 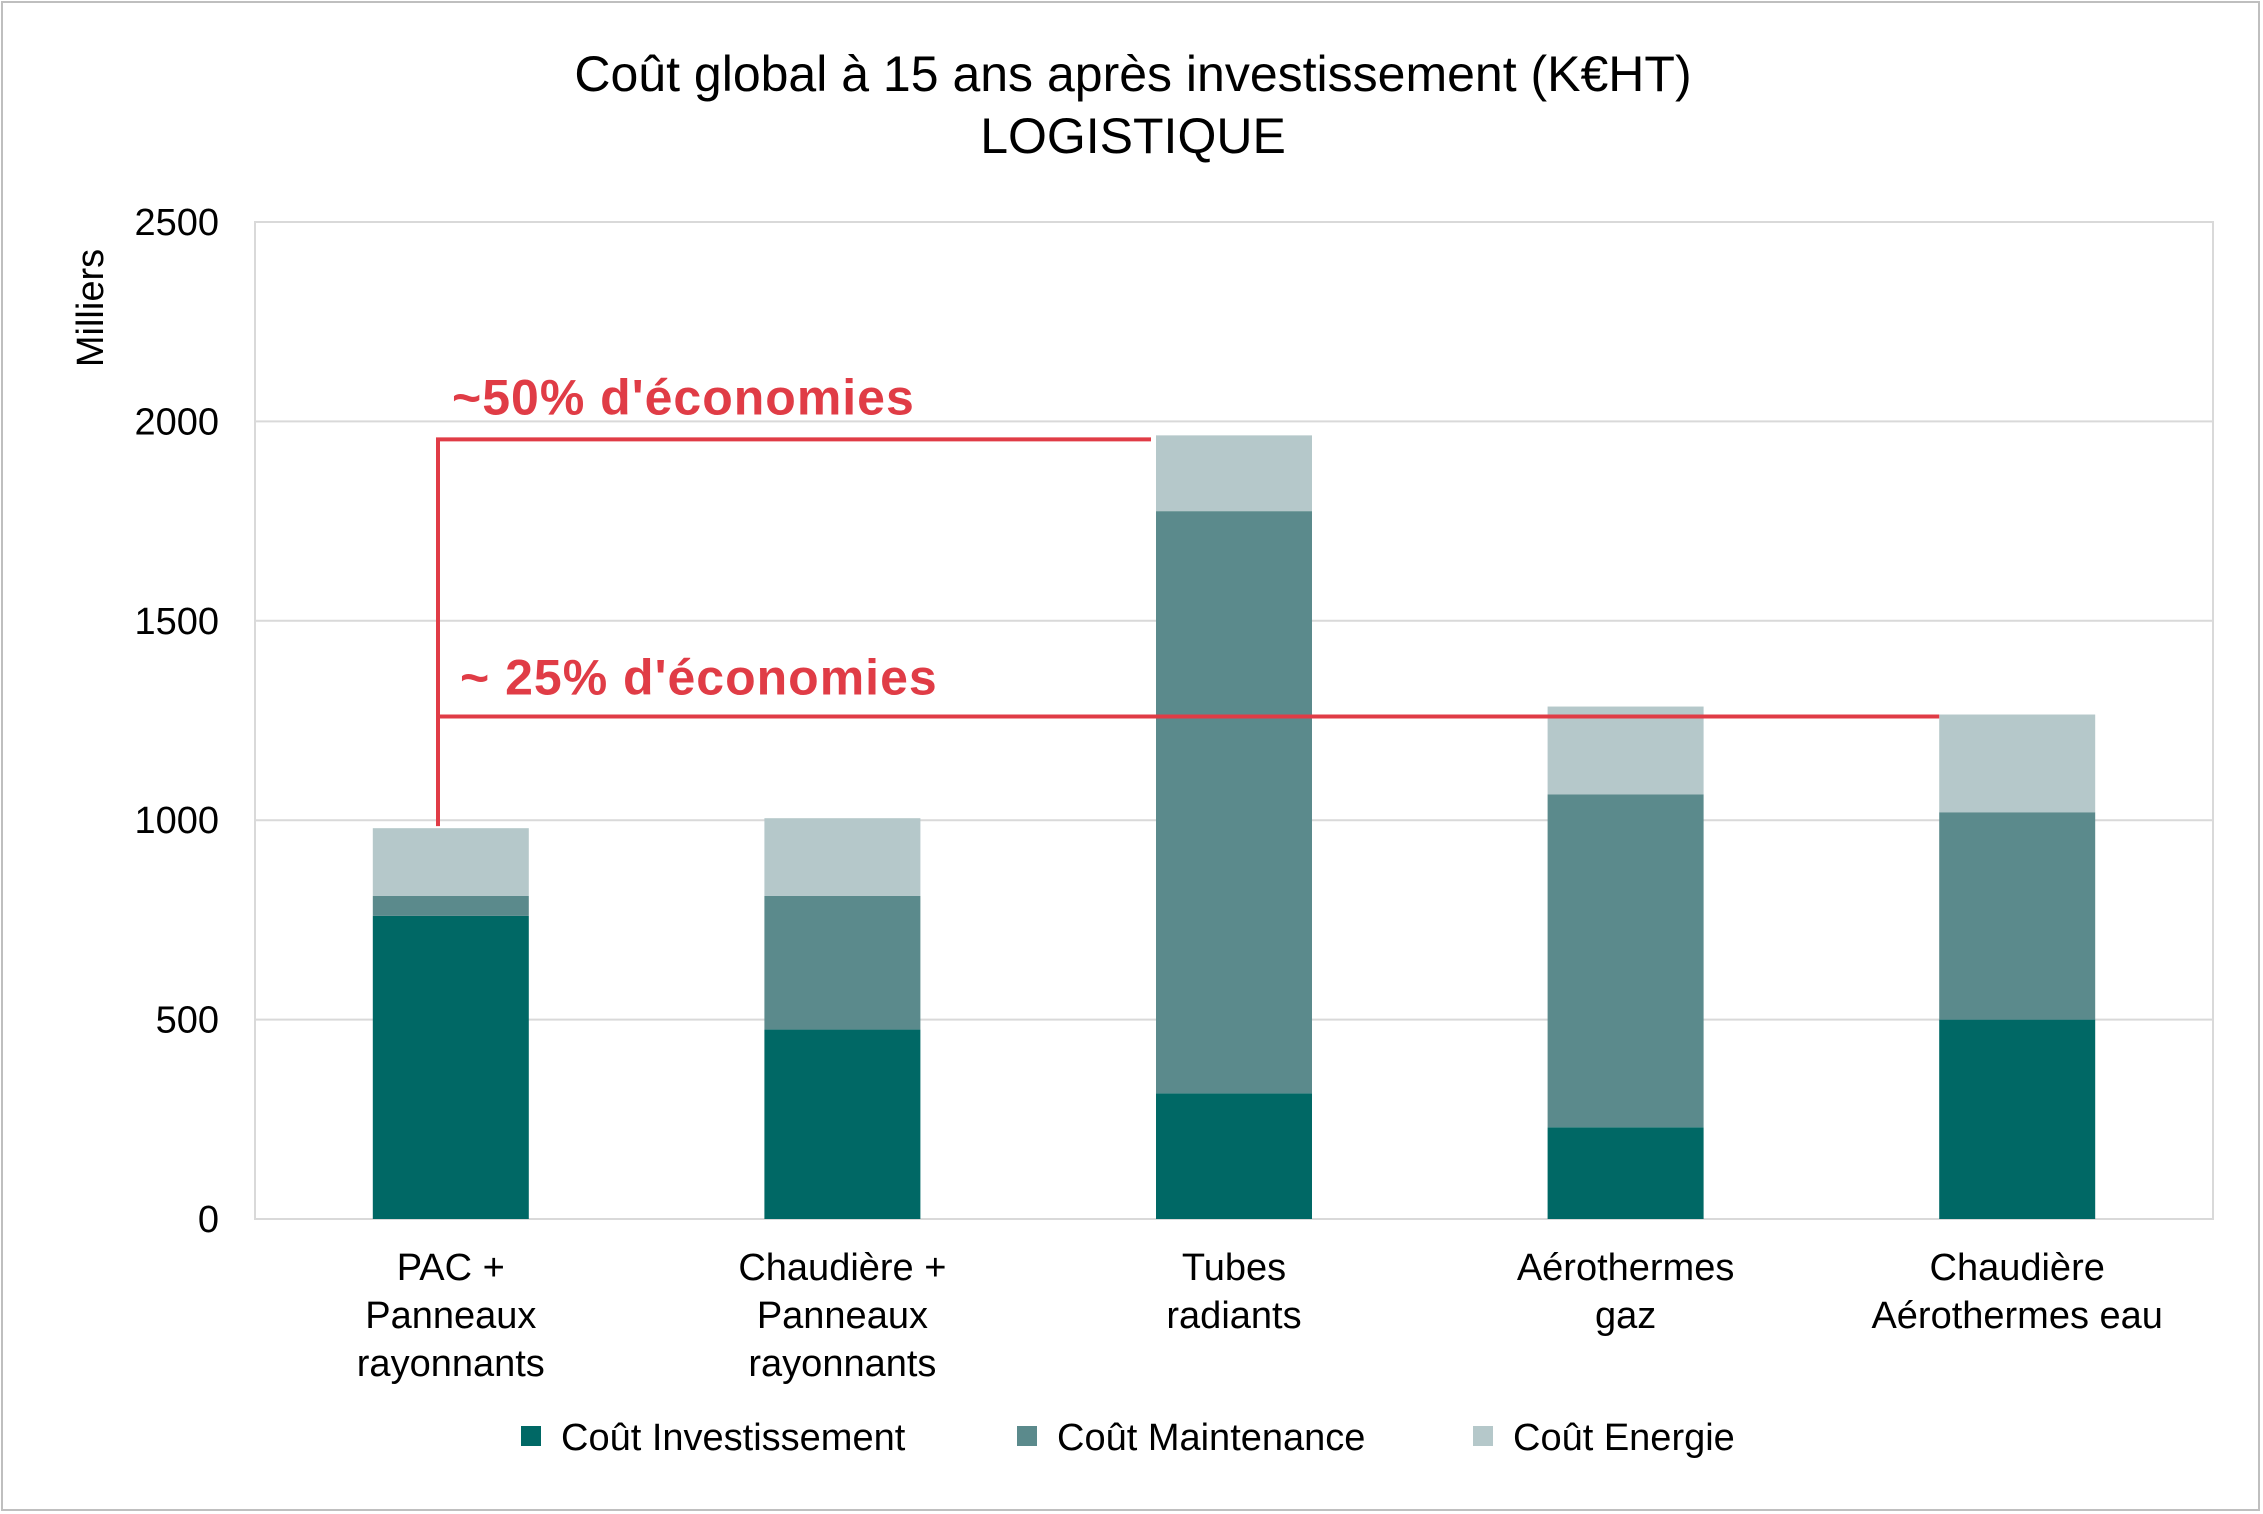 I want to click on x-category-label: PAC +, so click(x=451, y=1268).